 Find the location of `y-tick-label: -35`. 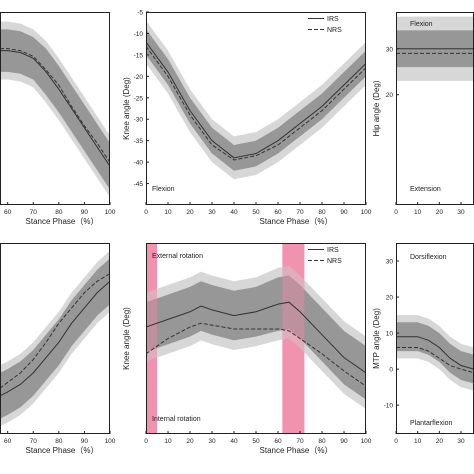

y-tick-label: -35 is located at coordinates (139, 141).